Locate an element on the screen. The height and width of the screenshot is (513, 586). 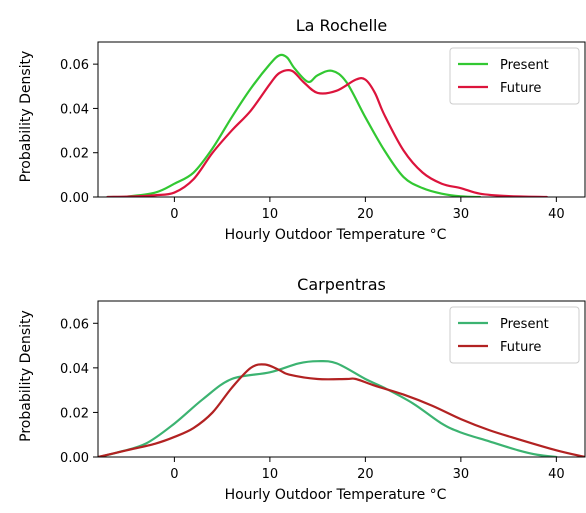
chart-title: Carpentras is located at coordinates (341, 284).